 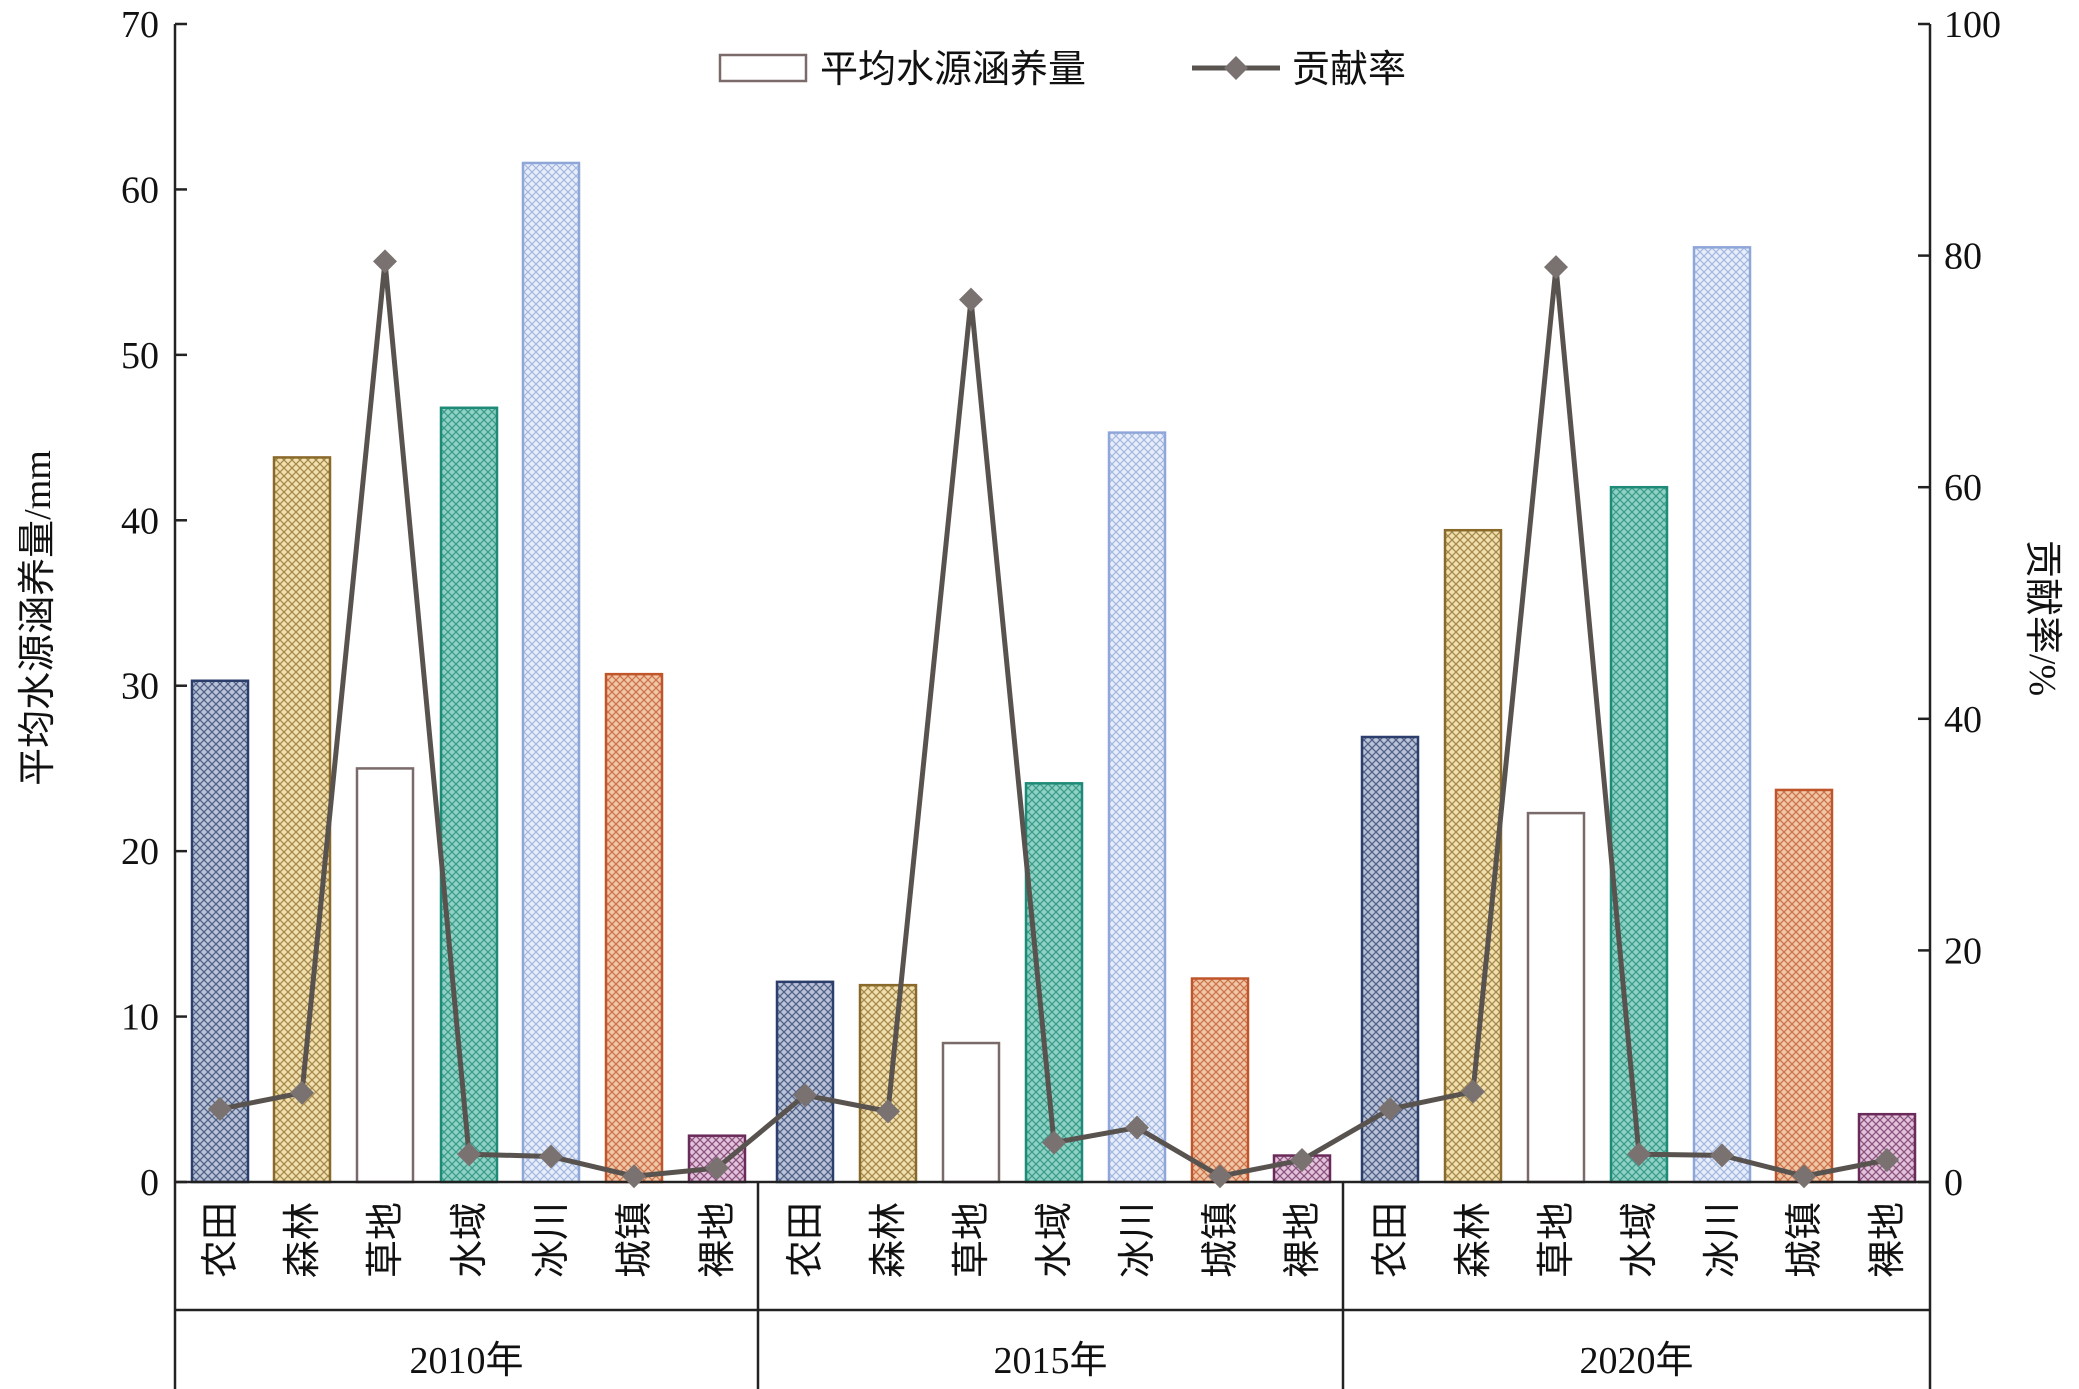 What do you see at coordinates (1556, 997) in the screenshot?
I see `bar-2020年-草地` at bounding box center [1556, 997].